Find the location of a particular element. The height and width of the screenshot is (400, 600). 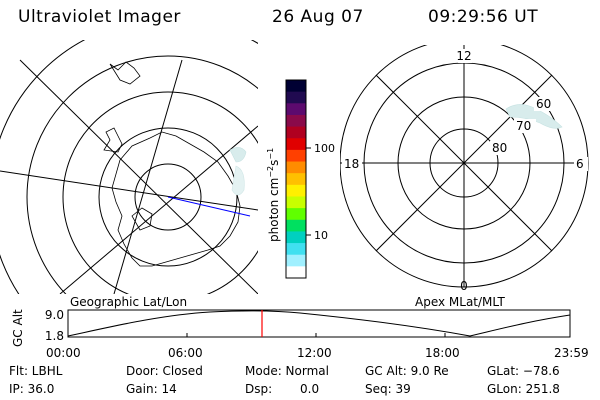

mlat-label-60: 60 is located at coordinates (543, 104).